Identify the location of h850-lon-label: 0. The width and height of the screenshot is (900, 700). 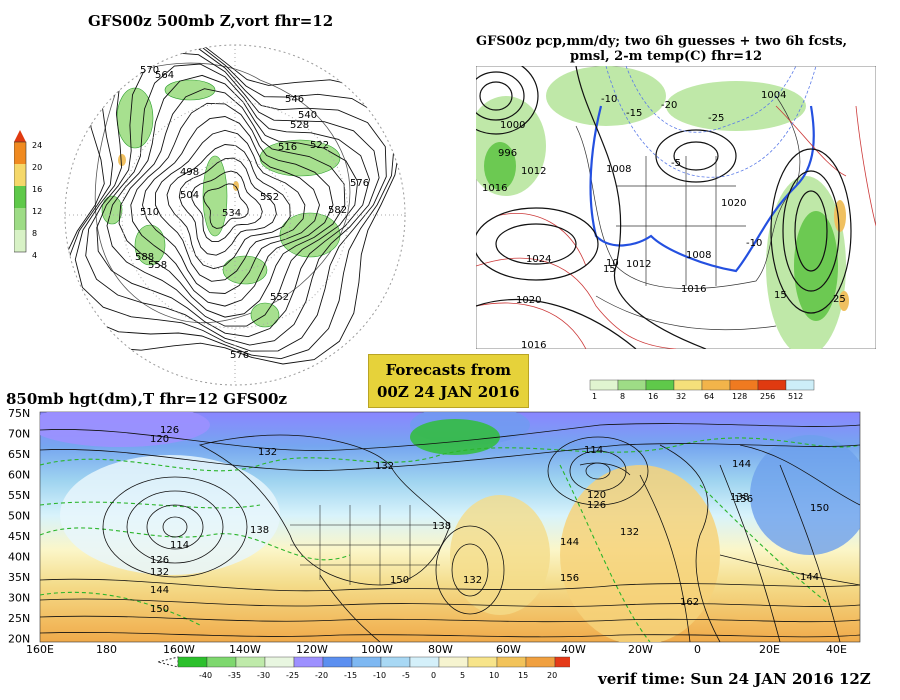
(697, 649).